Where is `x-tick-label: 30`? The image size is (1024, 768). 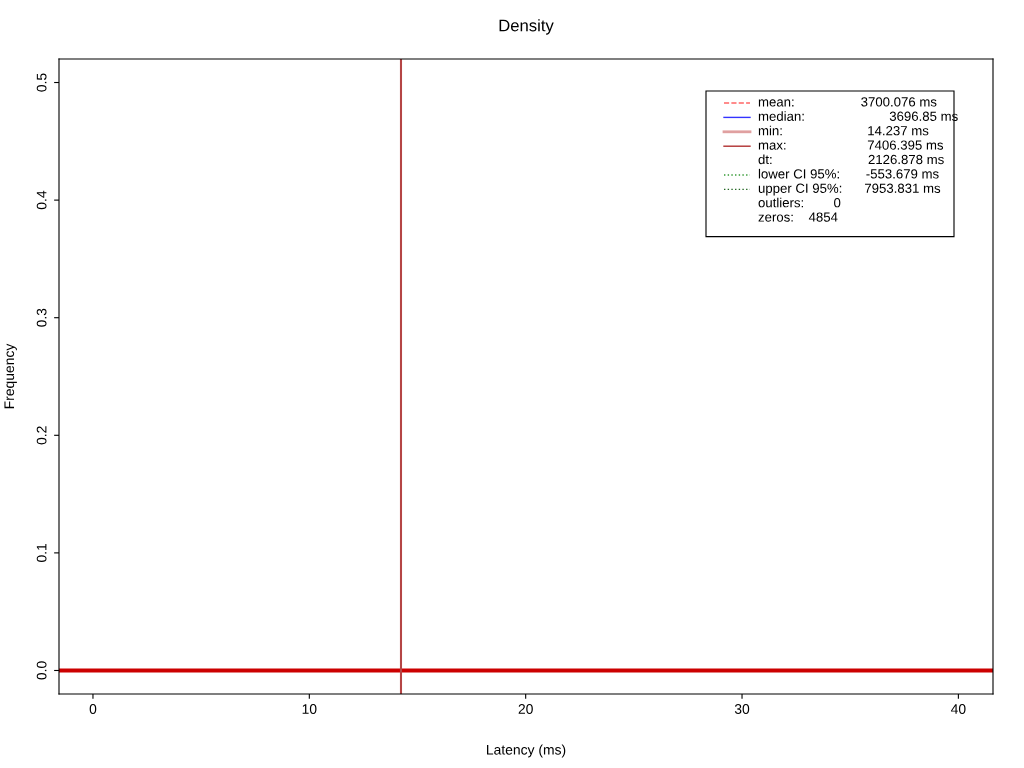 x-tick-label: 30 is located at coordinates (742, 709).